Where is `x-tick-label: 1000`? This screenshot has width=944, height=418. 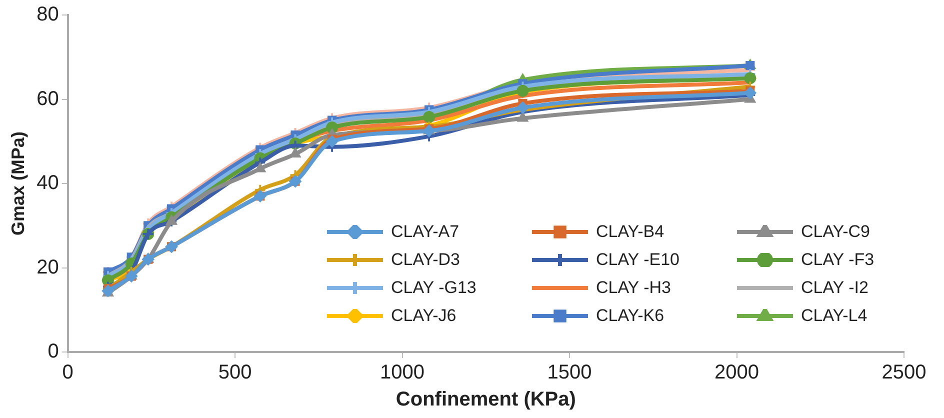
x-tick-label: 1000 is located at coordinates (402, 373).